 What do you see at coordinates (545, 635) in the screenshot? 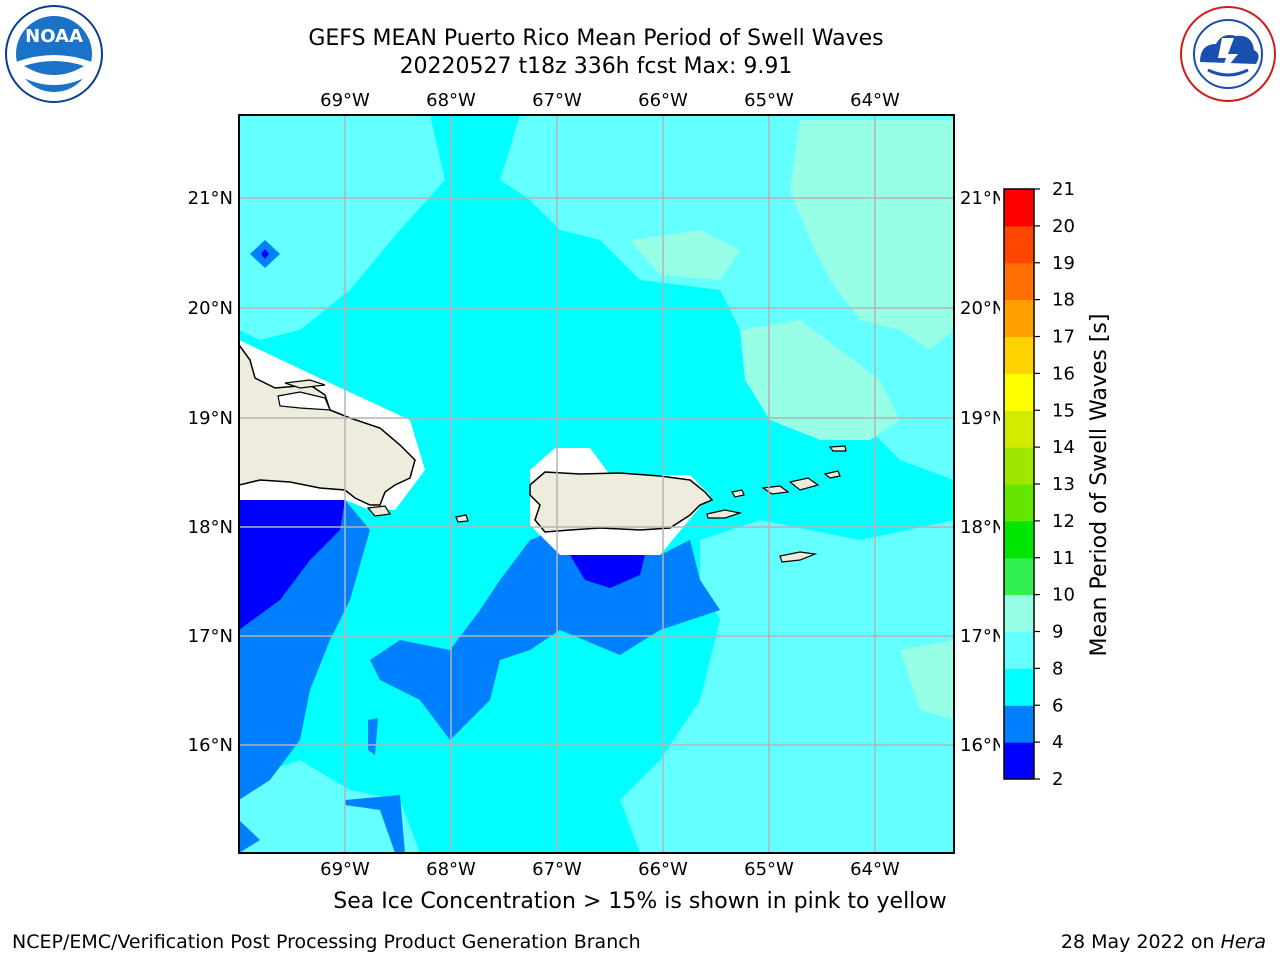
I see `swell-region-4-6-south` at bounding box center [545, 635].